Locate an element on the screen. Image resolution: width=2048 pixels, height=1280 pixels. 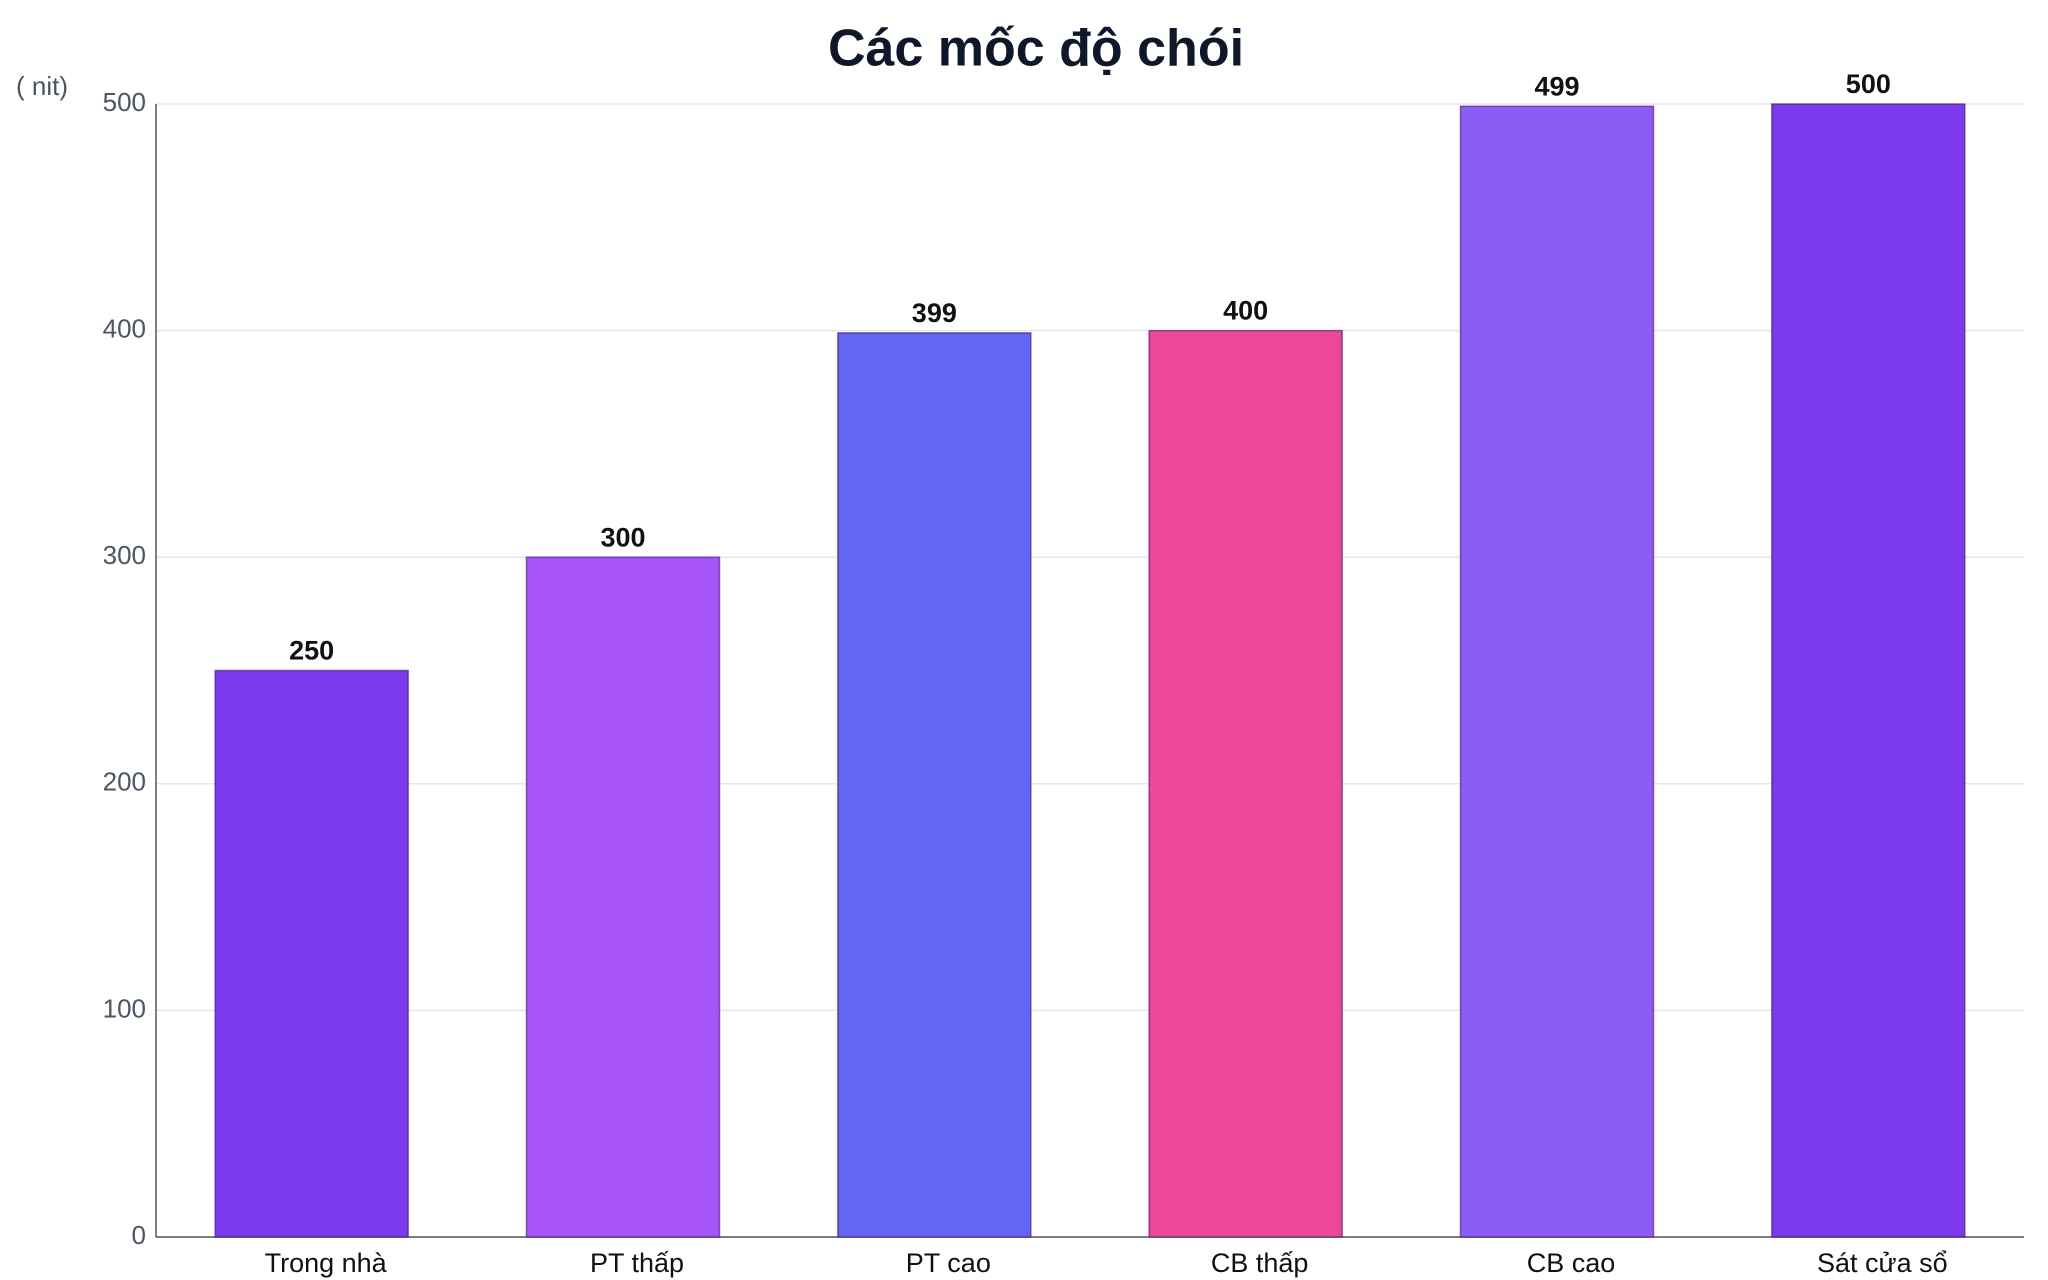
y-tick-label: 200 is located at coordinates (124, 782).